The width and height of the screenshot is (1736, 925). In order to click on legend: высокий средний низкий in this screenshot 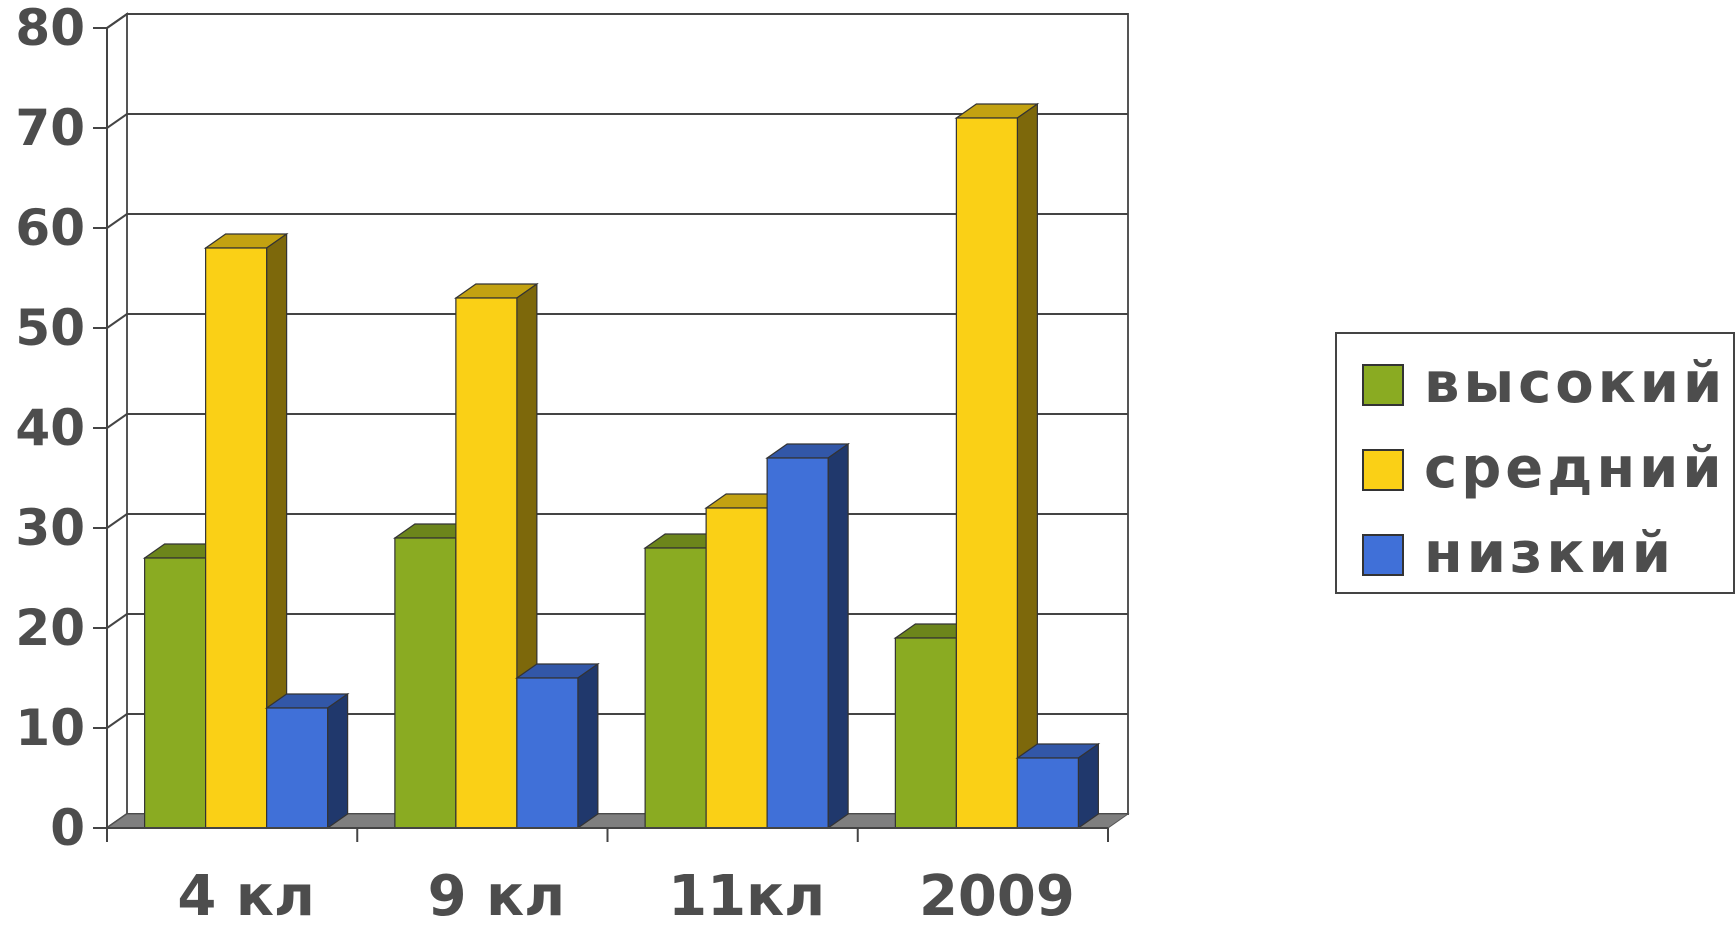, I will do `click(1535, 463)`.